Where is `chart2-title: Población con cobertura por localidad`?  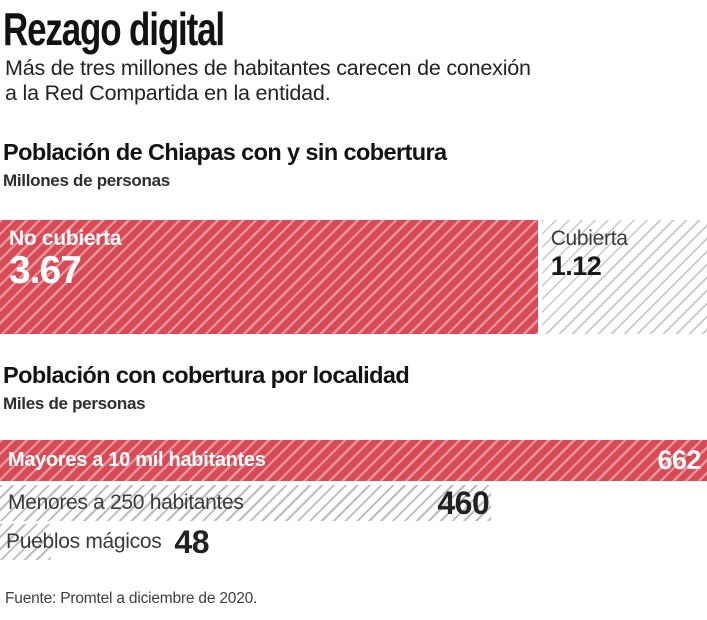
chart2-title: Población con cobertura por localidad is located at coordinates (206, 375).